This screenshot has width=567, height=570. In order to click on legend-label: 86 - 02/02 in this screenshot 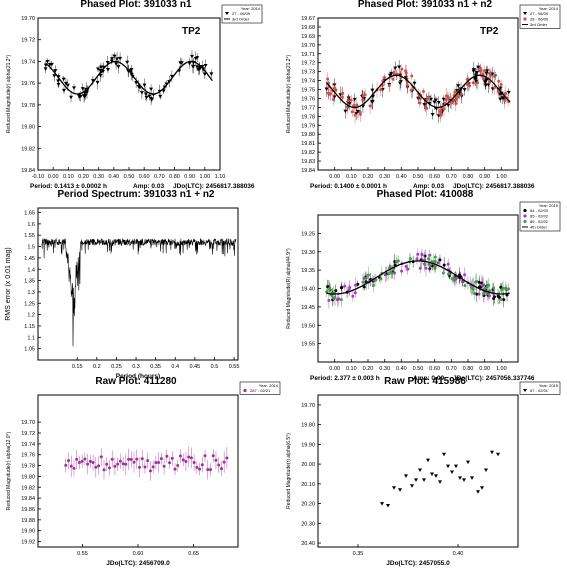, I will do `click(539, 221)`.